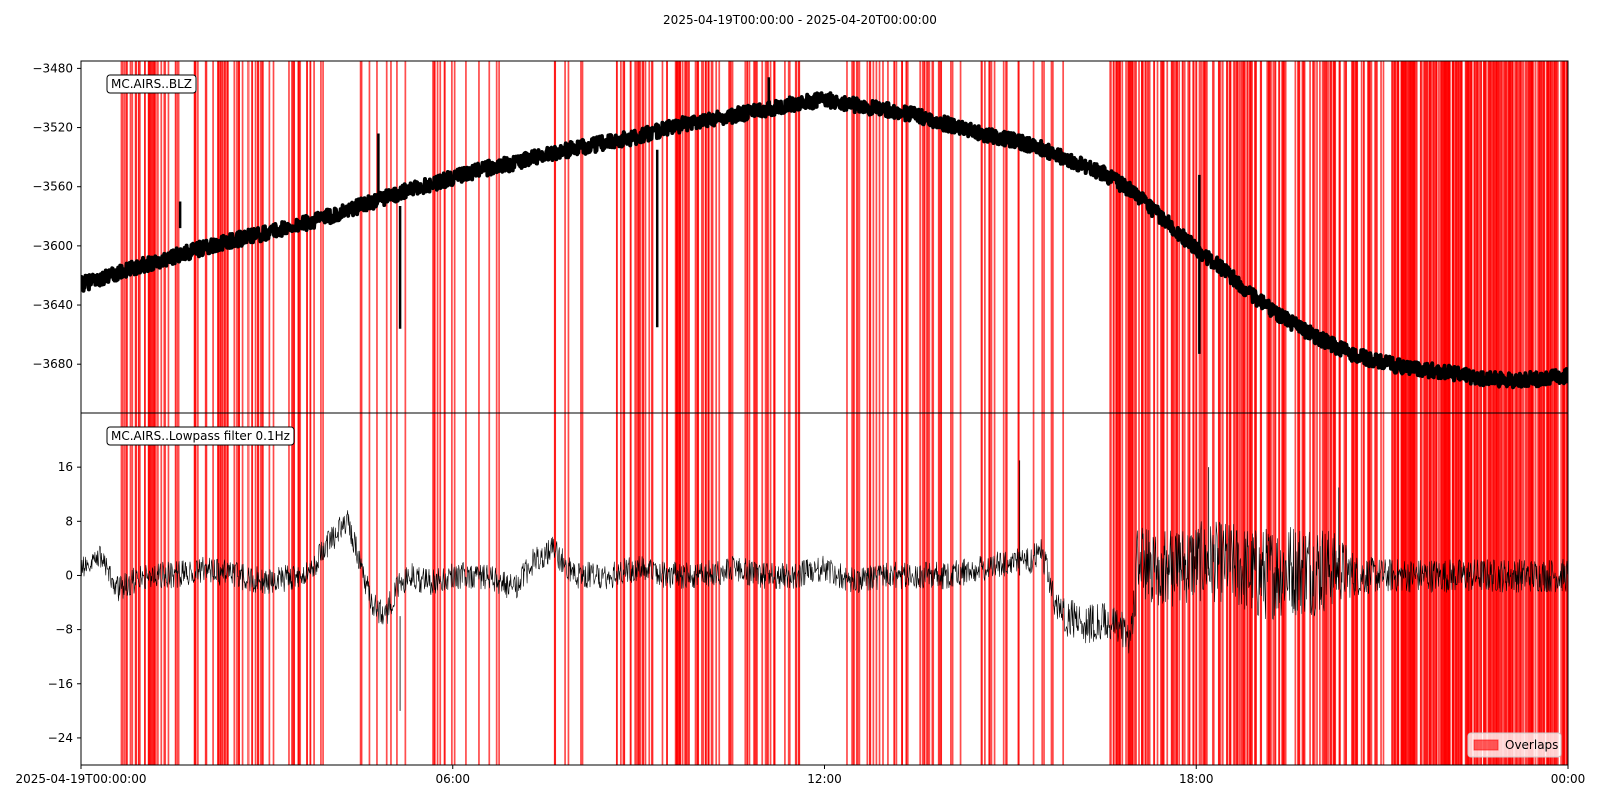 The height and width of the screenshot is (800, 1600). I want to click on x-tick-label: 12:00, so click(824, 779).